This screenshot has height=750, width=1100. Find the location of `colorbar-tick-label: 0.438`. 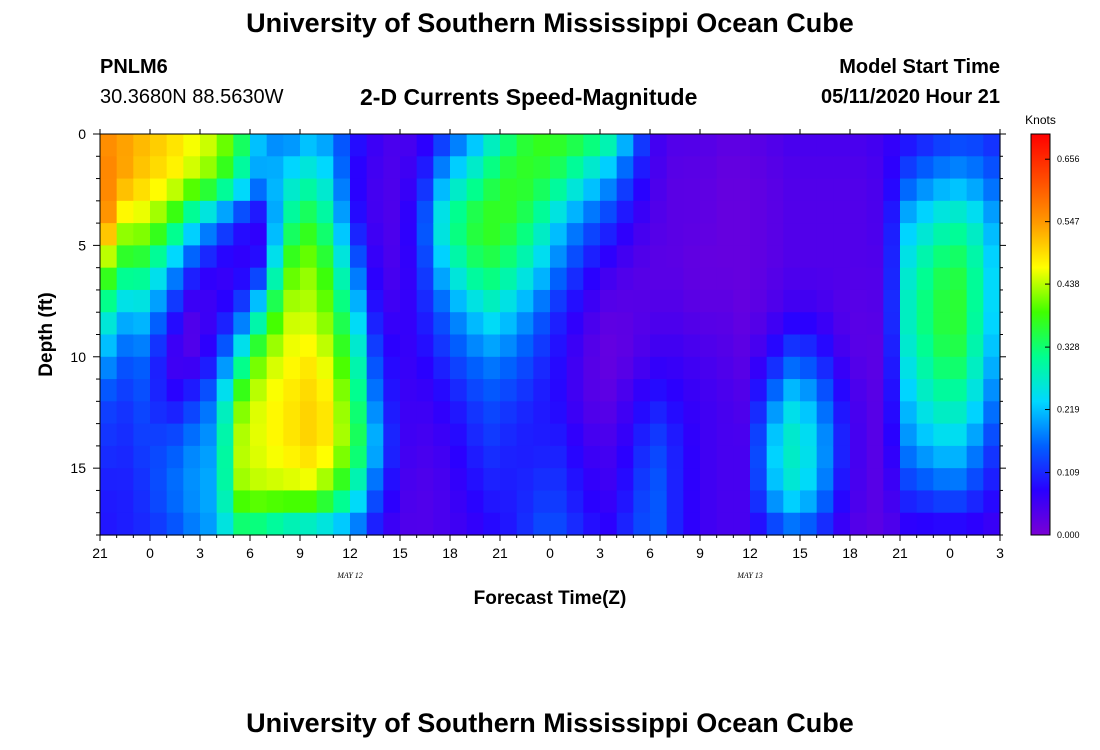

colorbar-tick-label: 0.438 is located at coordinates (1068, 284).